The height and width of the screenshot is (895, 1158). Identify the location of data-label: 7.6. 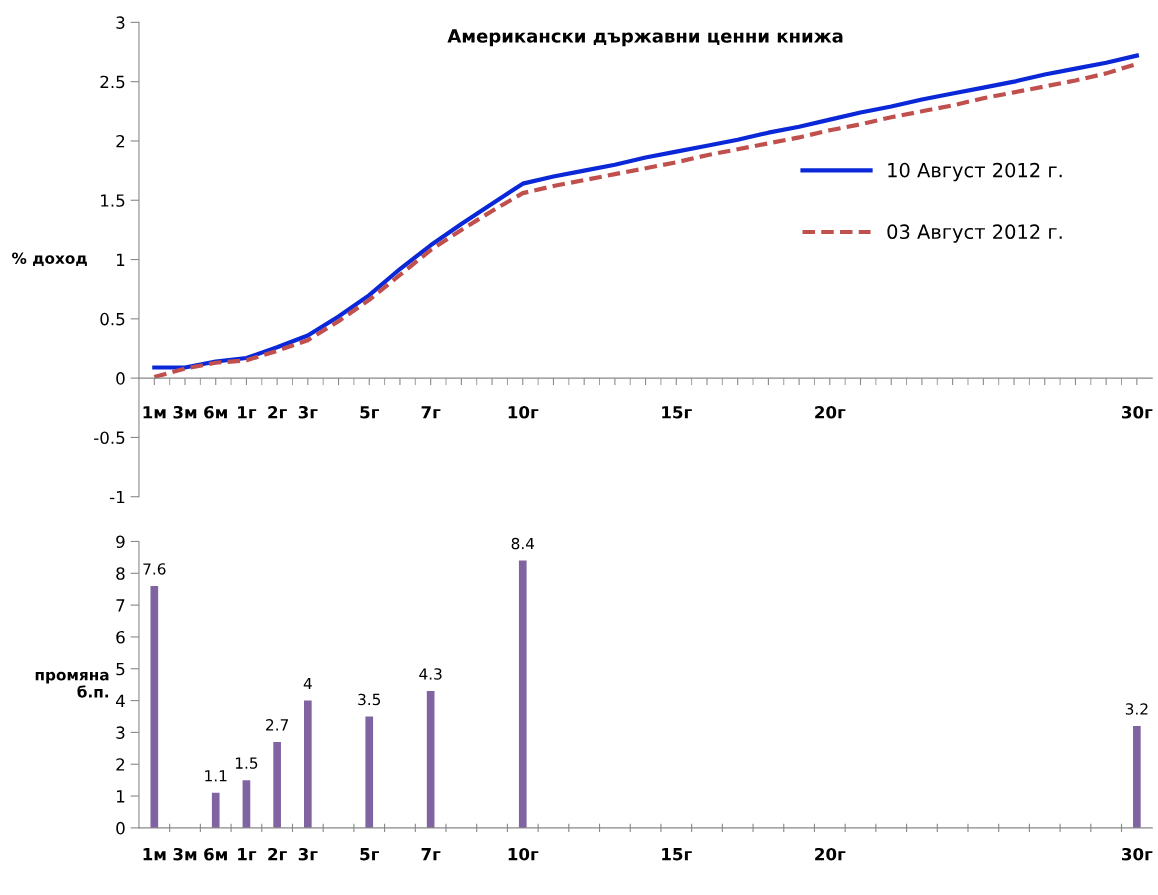
(154, 569).